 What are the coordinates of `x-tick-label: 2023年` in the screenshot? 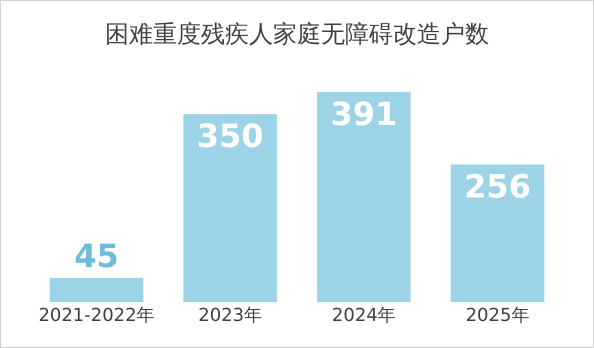 It's located at (230, 315).